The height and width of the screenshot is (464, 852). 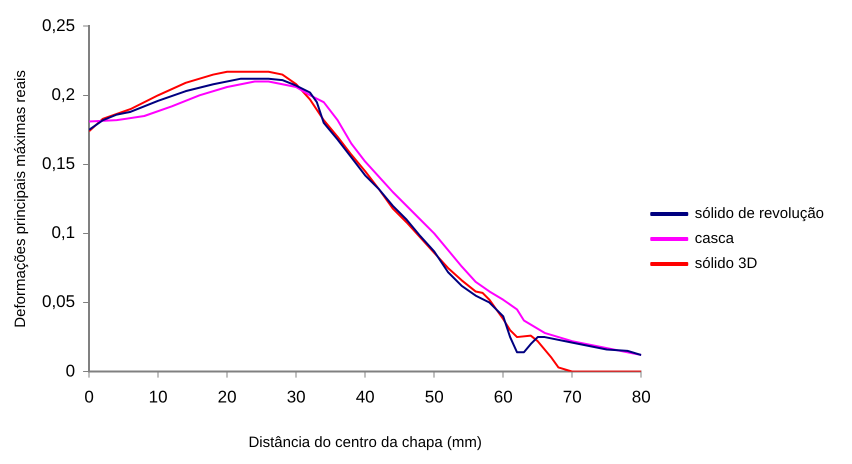 What do you see at coordinates (434, 396) in the screenshot?
I see `x-tick-label: 50` at bounding box center [434, 396].